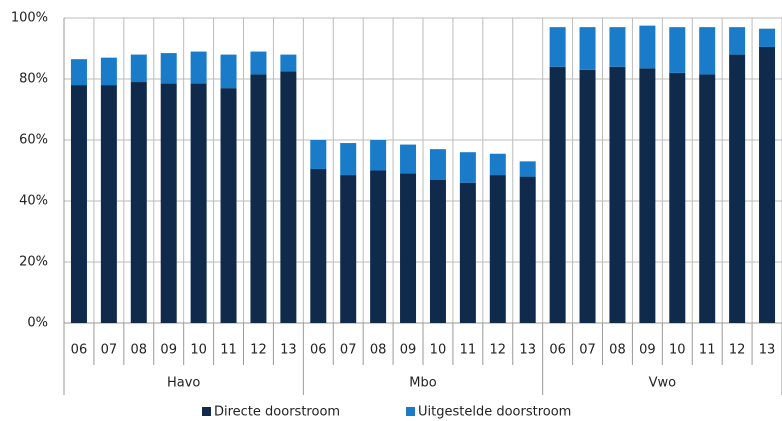 Image resolution: width=782 pixels, height=421 pixels. What do you see at coordinates (494, 412) in the screenshot?
I see `legend-label: Uitgestelde doorstroom` at bounding box center [494, 412].